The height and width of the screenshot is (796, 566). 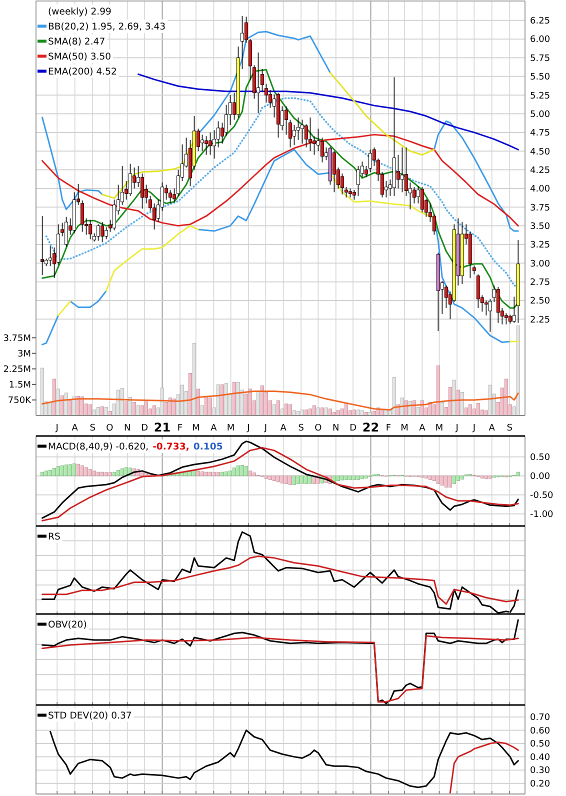 I want to click on y-tick-label: 0.30, so click(x=540, y=771).